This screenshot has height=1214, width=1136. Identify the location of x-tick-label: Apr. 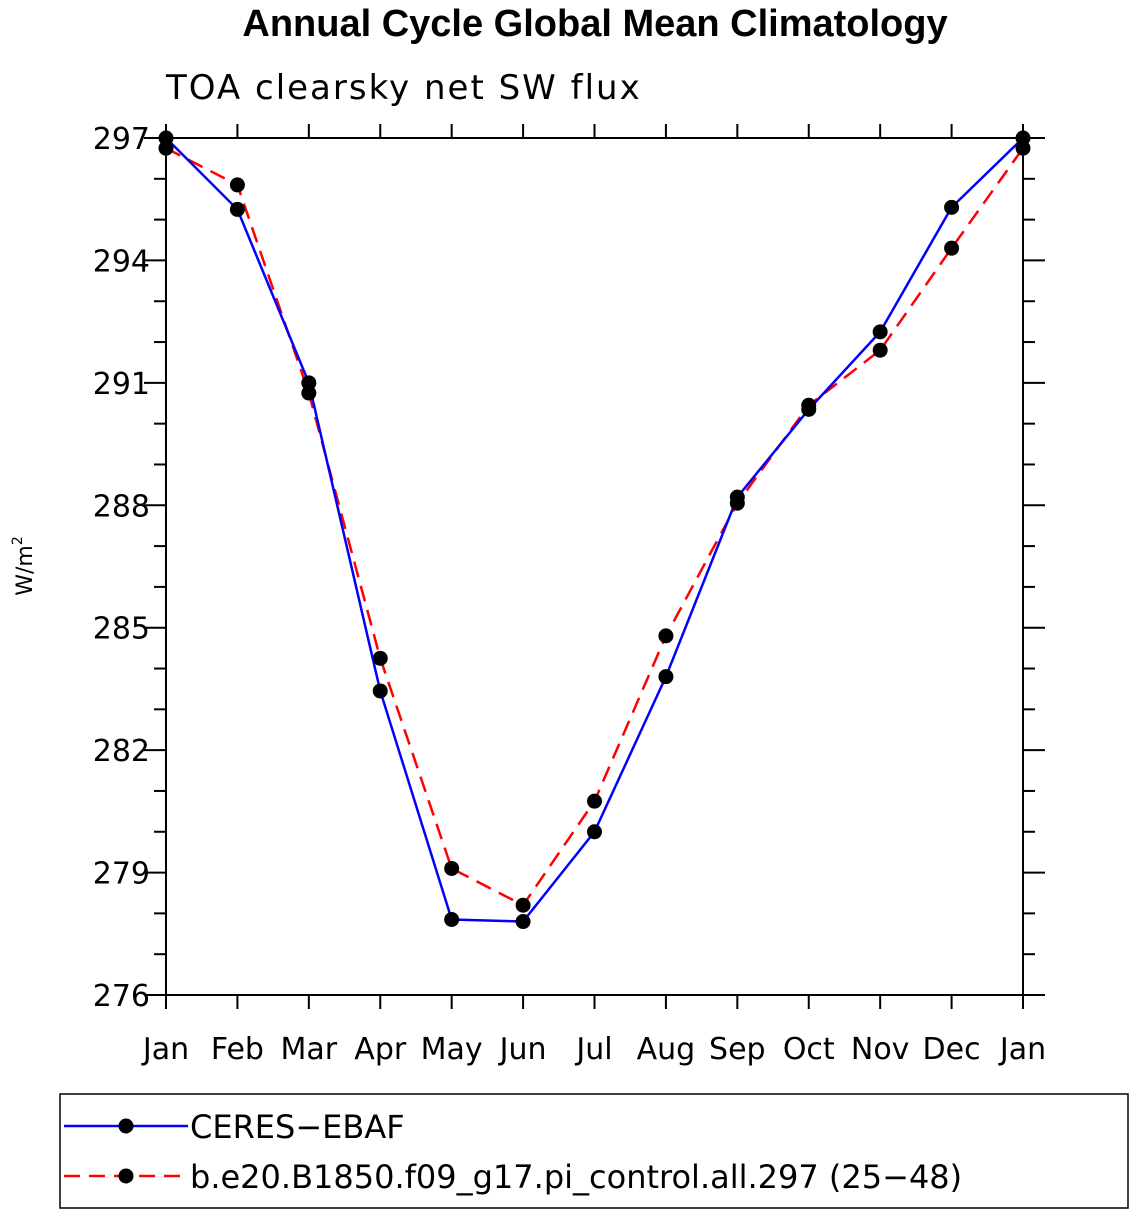
(380, 1049).